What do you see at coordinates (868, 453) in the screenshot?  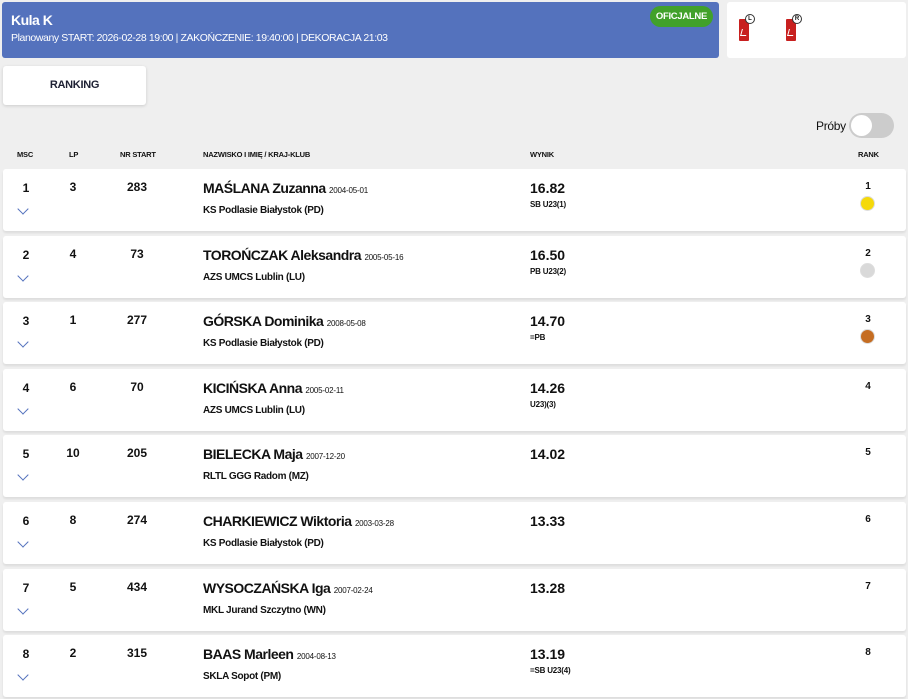 I see `rank: 5` at bounding box center [868, 453].